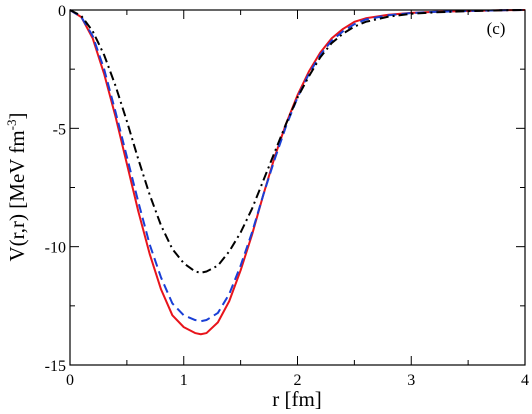 This screenshot has width=532, height=414. Describe the element at coordinates (298, 380) in the screenshot. I see `x-tick-label: 2` at that location.